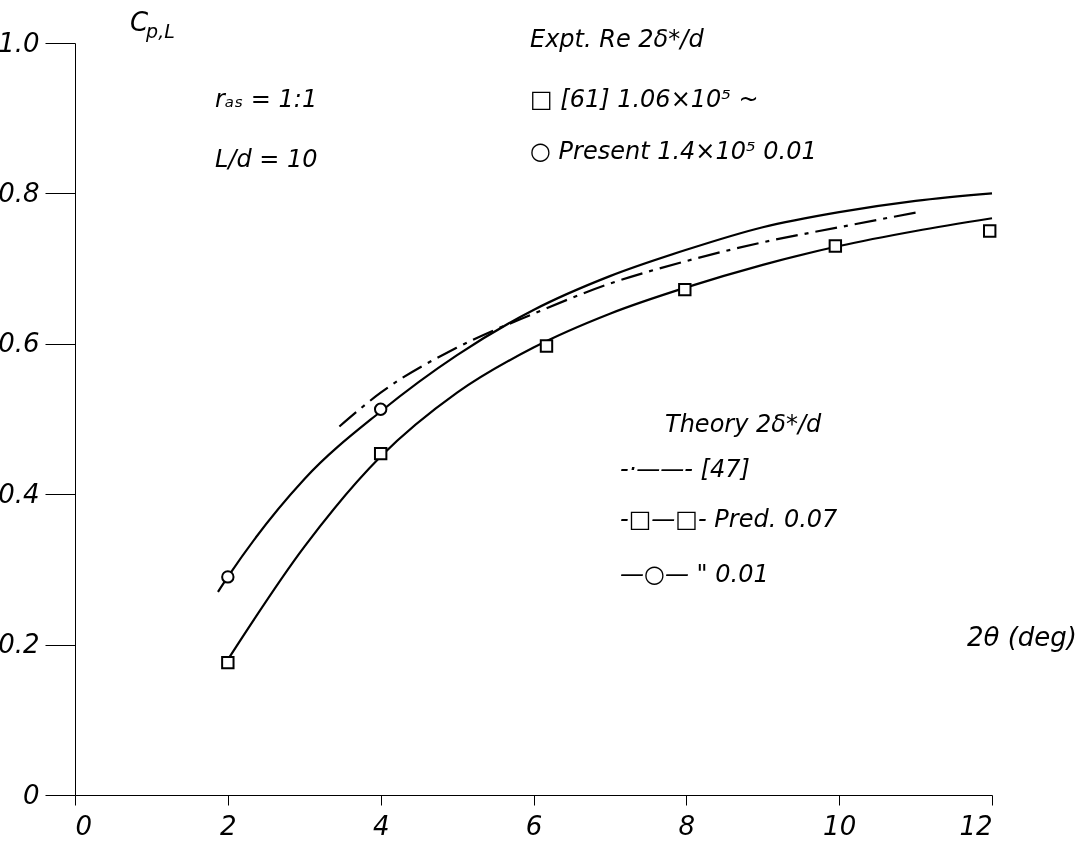 The height and width of the screenshot is (857, 1083). Describe the element at coordinates (685, 469) in the screenshot. I see `annotation: -·——- [47]` at that location.